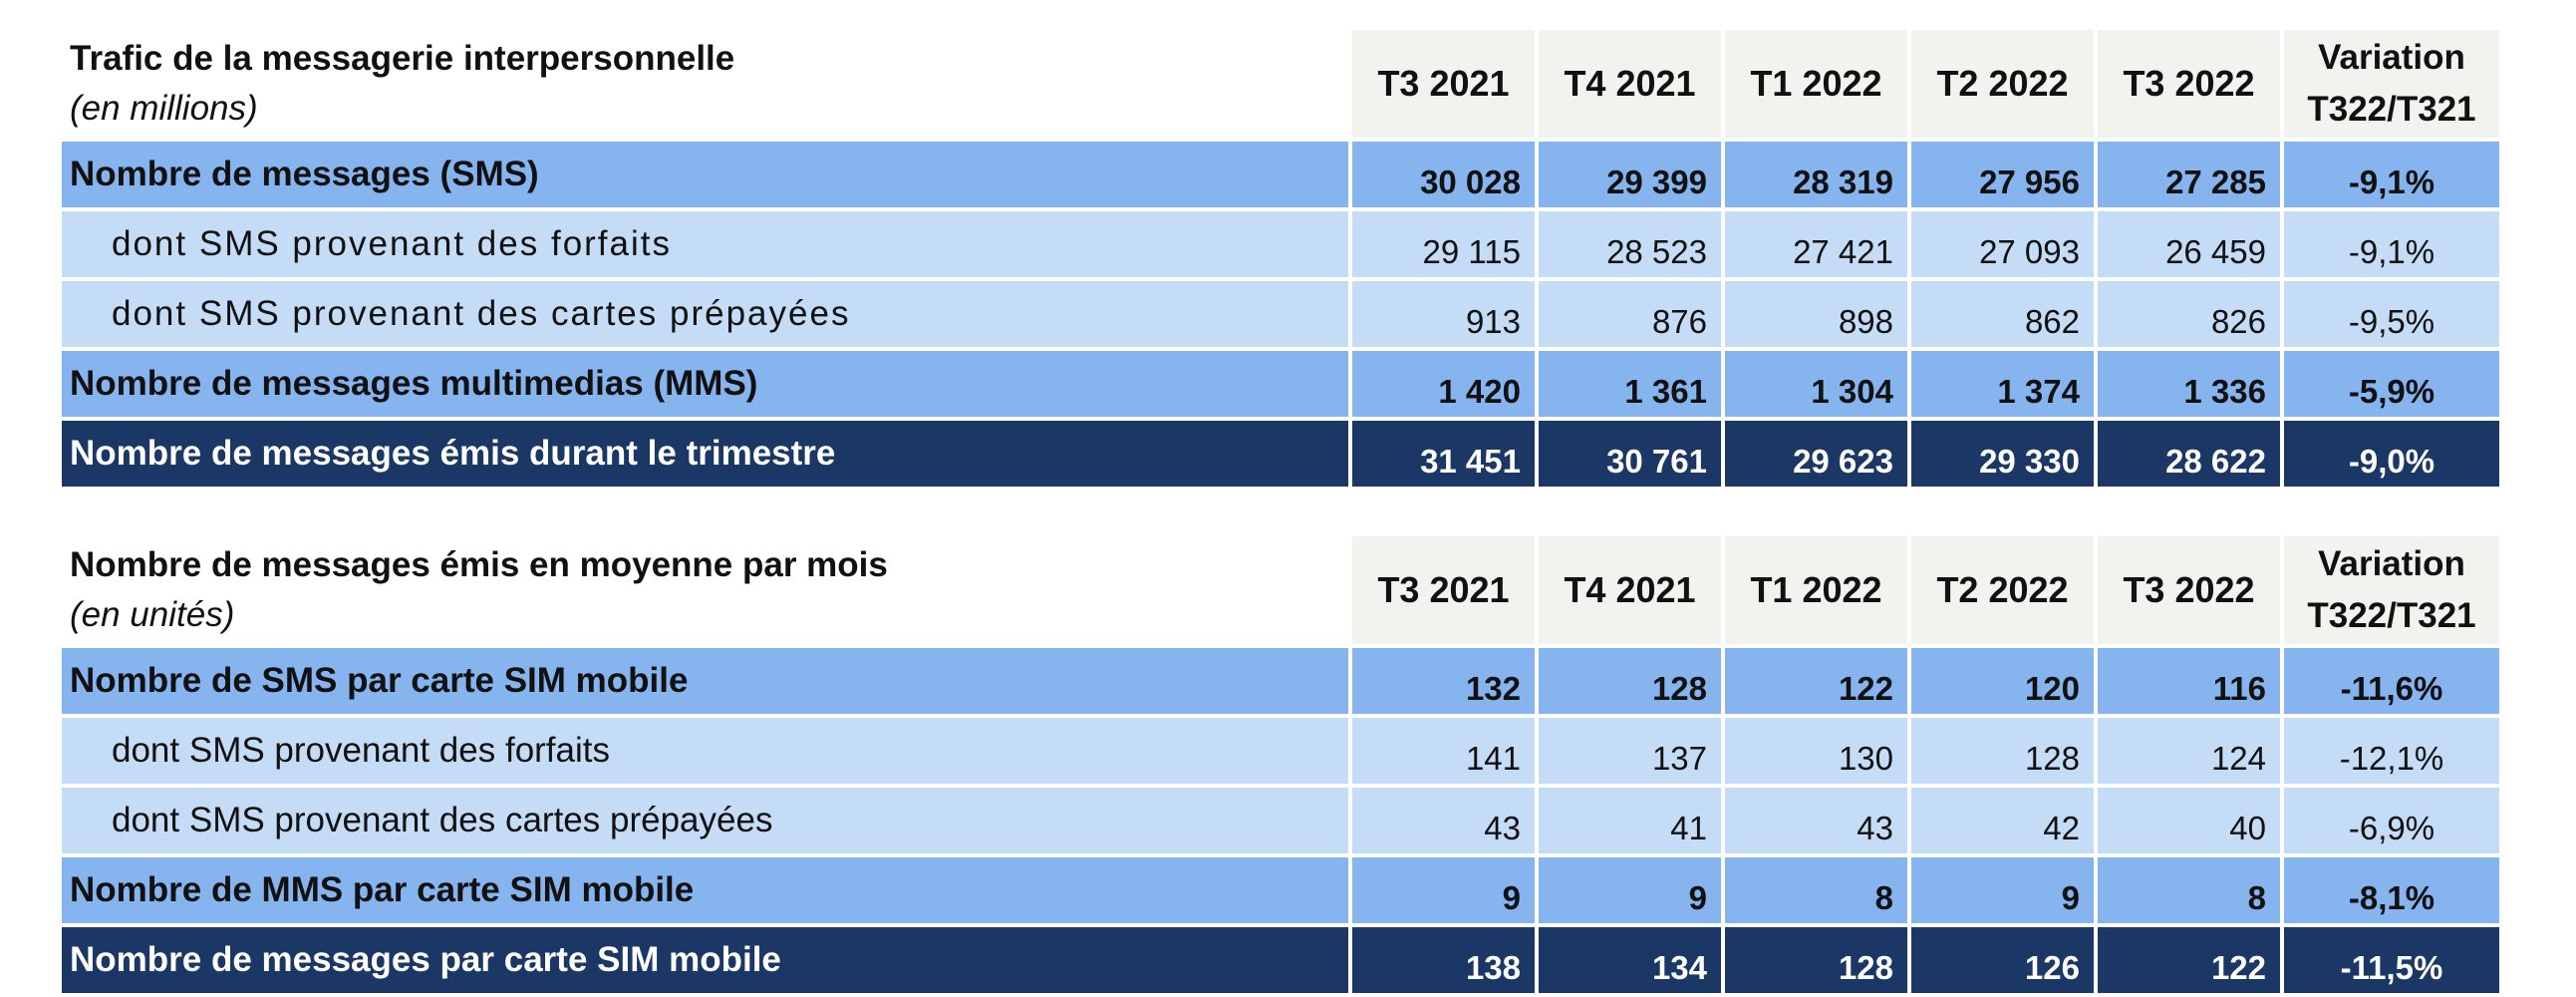 This screenshot has height=997, width=2576. Describe the element at coordinates (2393, 962) in the screenshot. I see `cell-variation: -11,5%` at that location.